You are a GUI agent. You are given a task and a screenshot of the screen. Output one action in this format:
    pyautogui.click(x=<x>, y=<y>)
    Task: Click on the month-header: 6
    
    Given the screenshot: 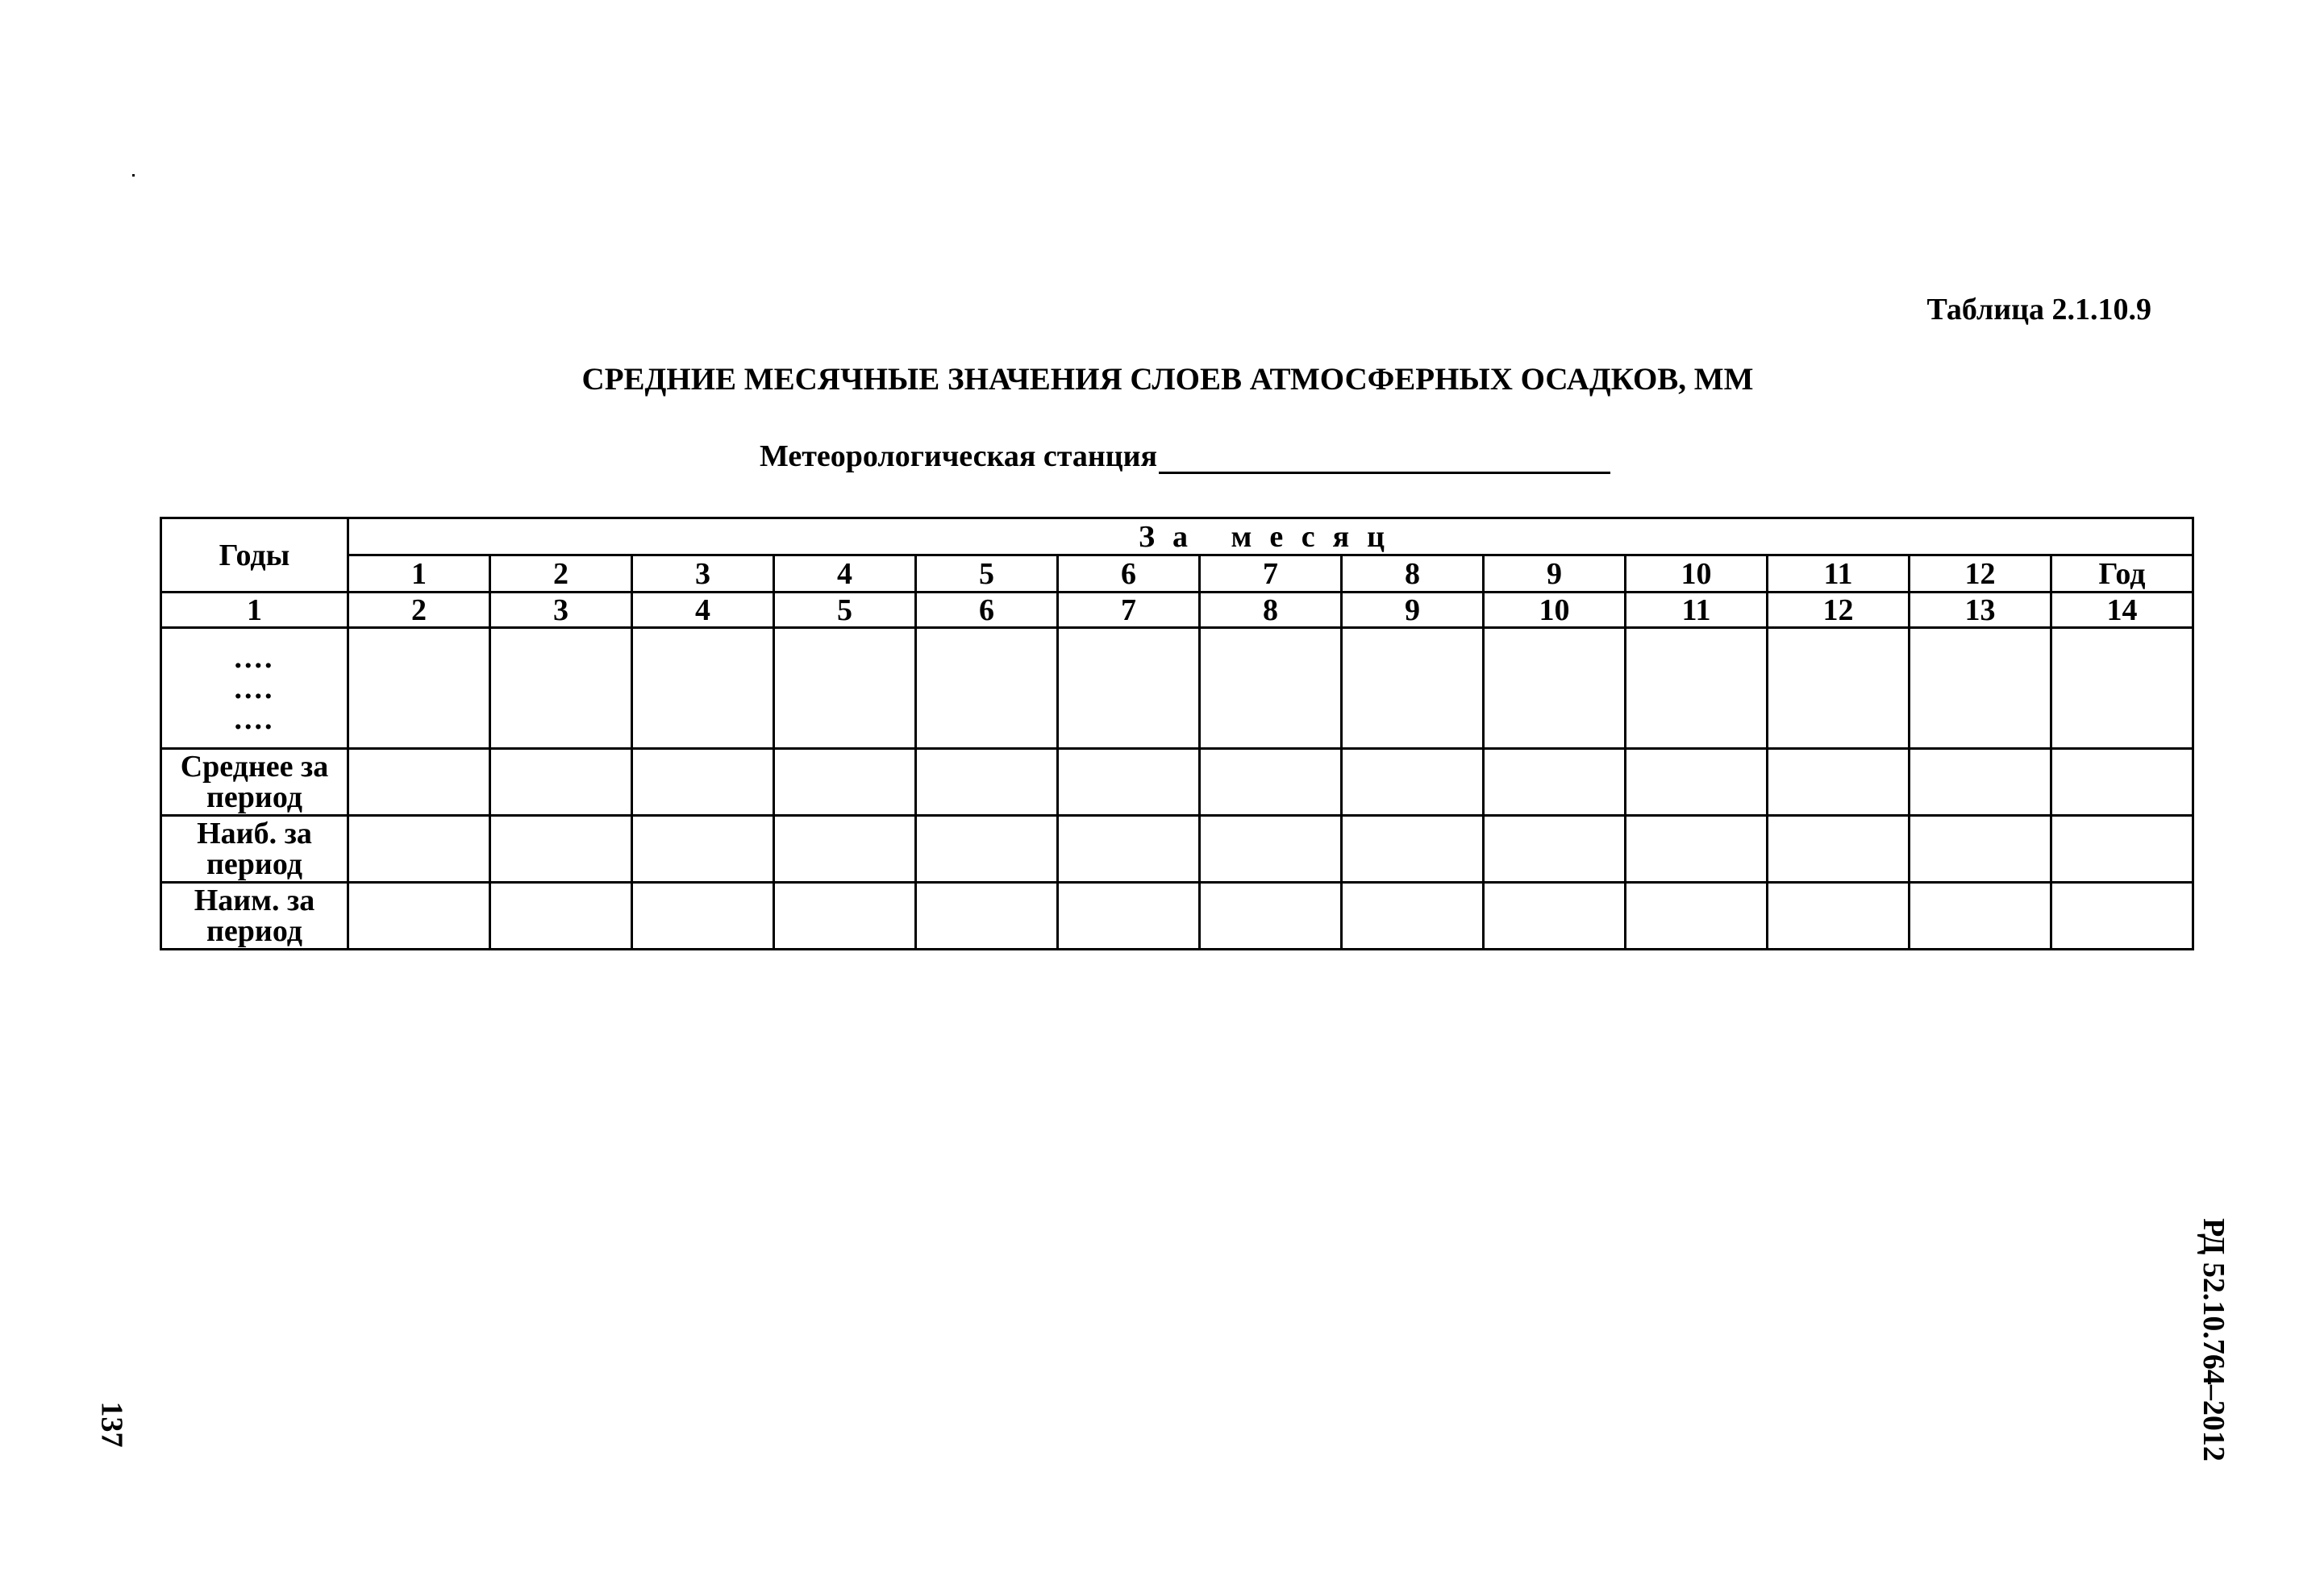 What is the action you would take?
    pyautogui.click(x=1128, y=573)
    